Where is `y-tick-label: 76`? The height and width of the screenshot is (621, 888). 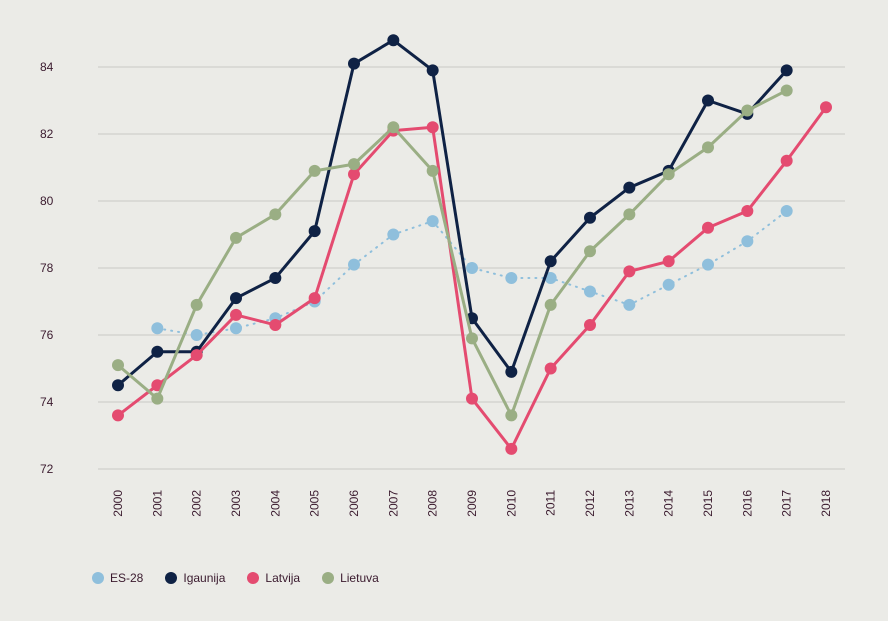 y-tick-label: 76 is located at coordinates (47, 335).